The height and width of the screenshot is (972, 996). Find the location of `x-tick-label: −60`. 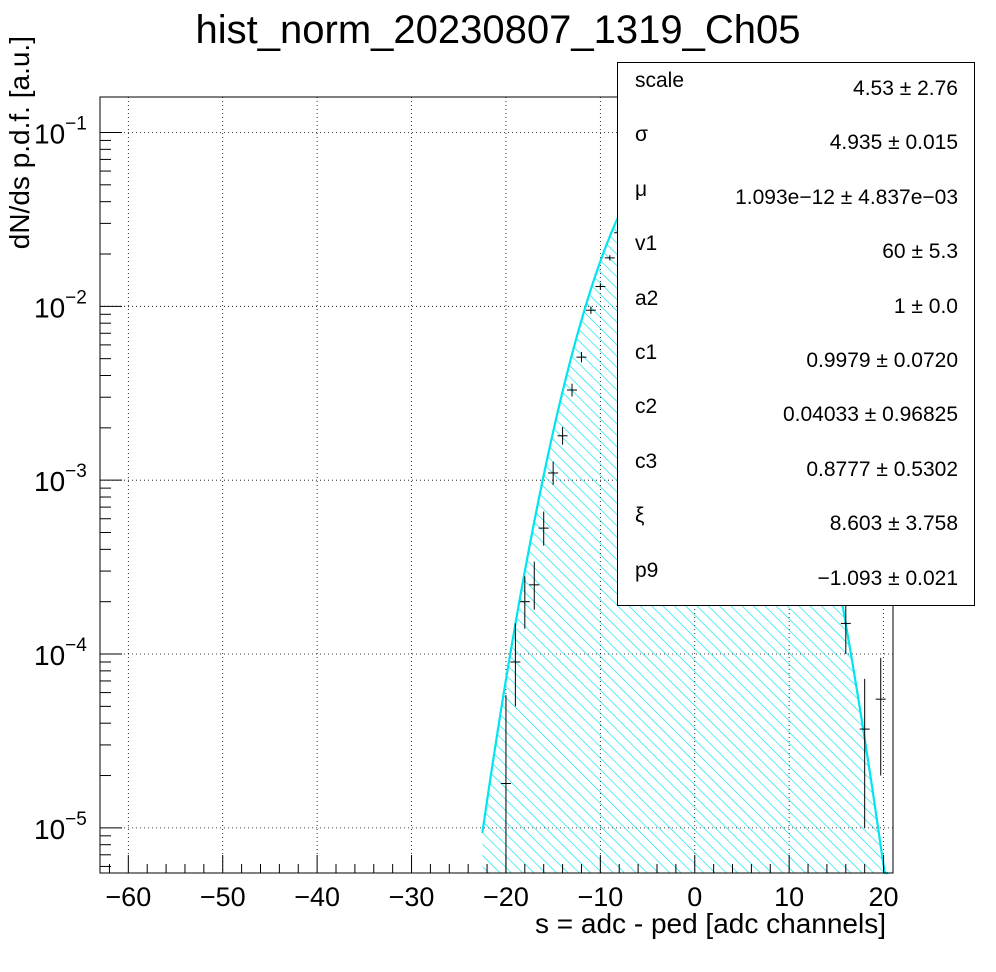

x-tick-label: −60 is located at coordinates (128, 897).